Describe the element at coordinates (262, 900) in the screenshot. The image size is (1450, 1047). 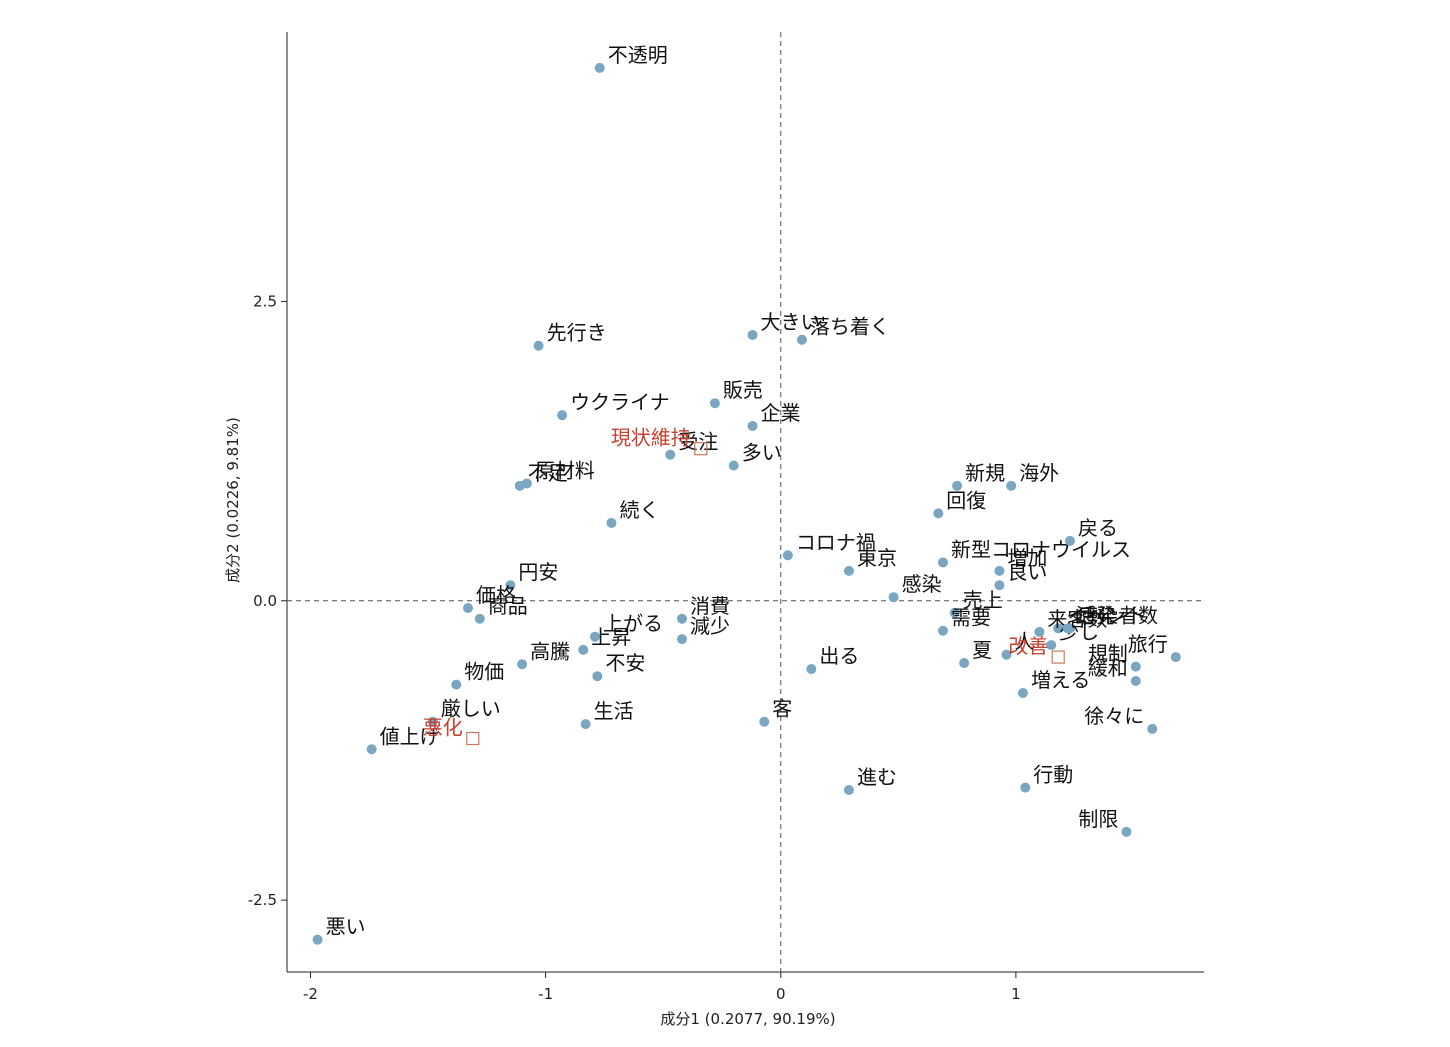
I see `y-tick-label: -2.5` at that location.